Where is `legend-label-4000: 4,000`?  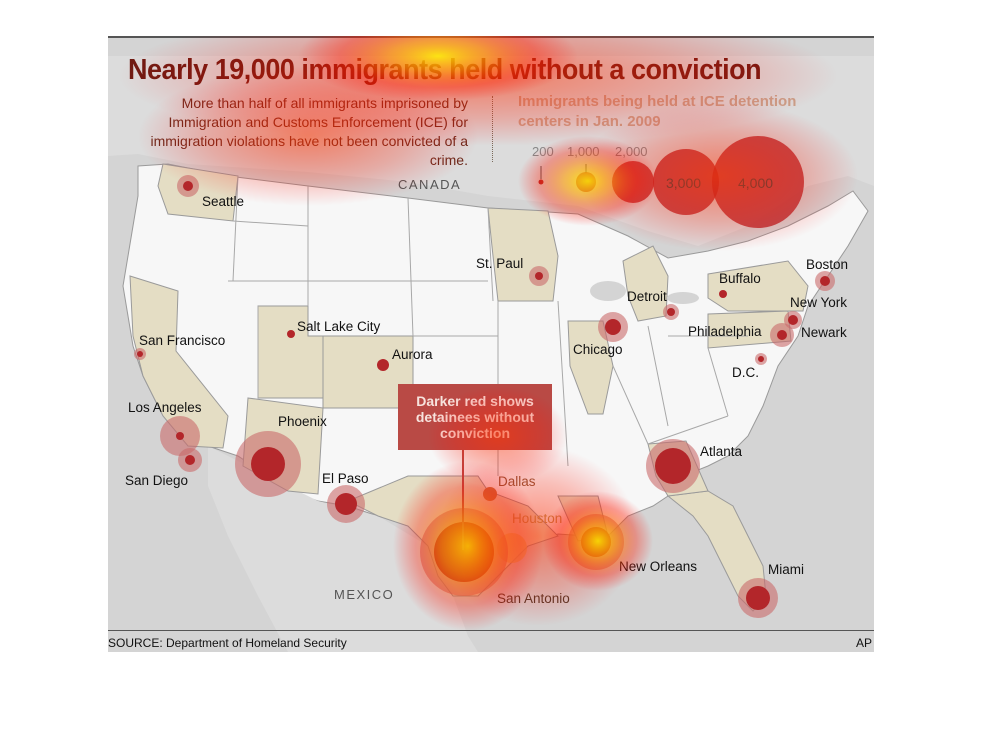
legend-label-4000: 4,000 is located at coordinates (756, 183).